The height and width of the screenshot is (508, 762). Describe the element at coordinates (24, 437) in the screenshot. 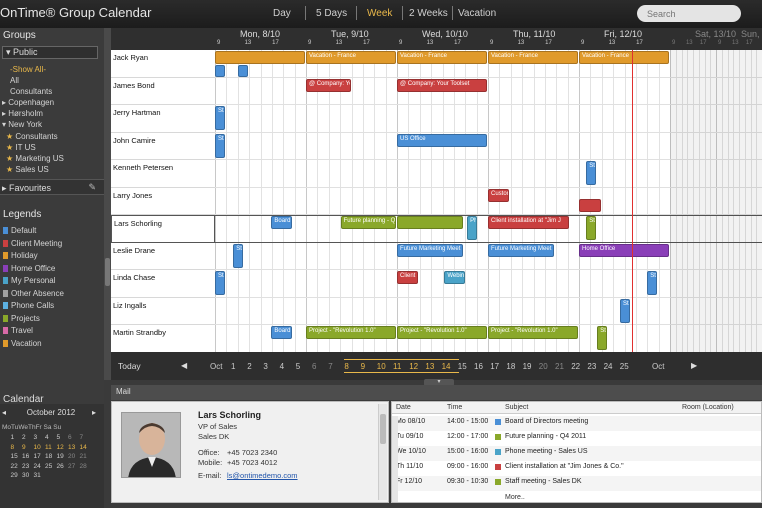

I see `calendar-day: 2` at that location.